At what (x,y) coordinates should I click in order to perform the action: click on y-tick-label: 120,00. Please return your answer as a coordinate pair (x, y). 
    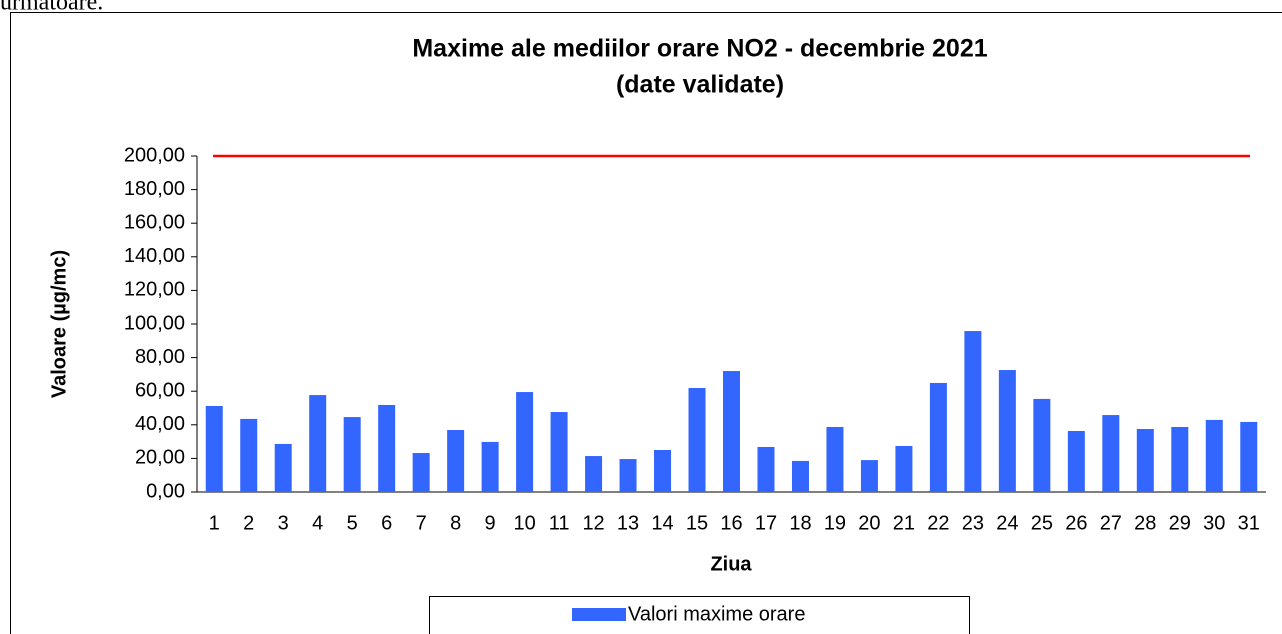
    Looking at the image, I should click on (154, 290).